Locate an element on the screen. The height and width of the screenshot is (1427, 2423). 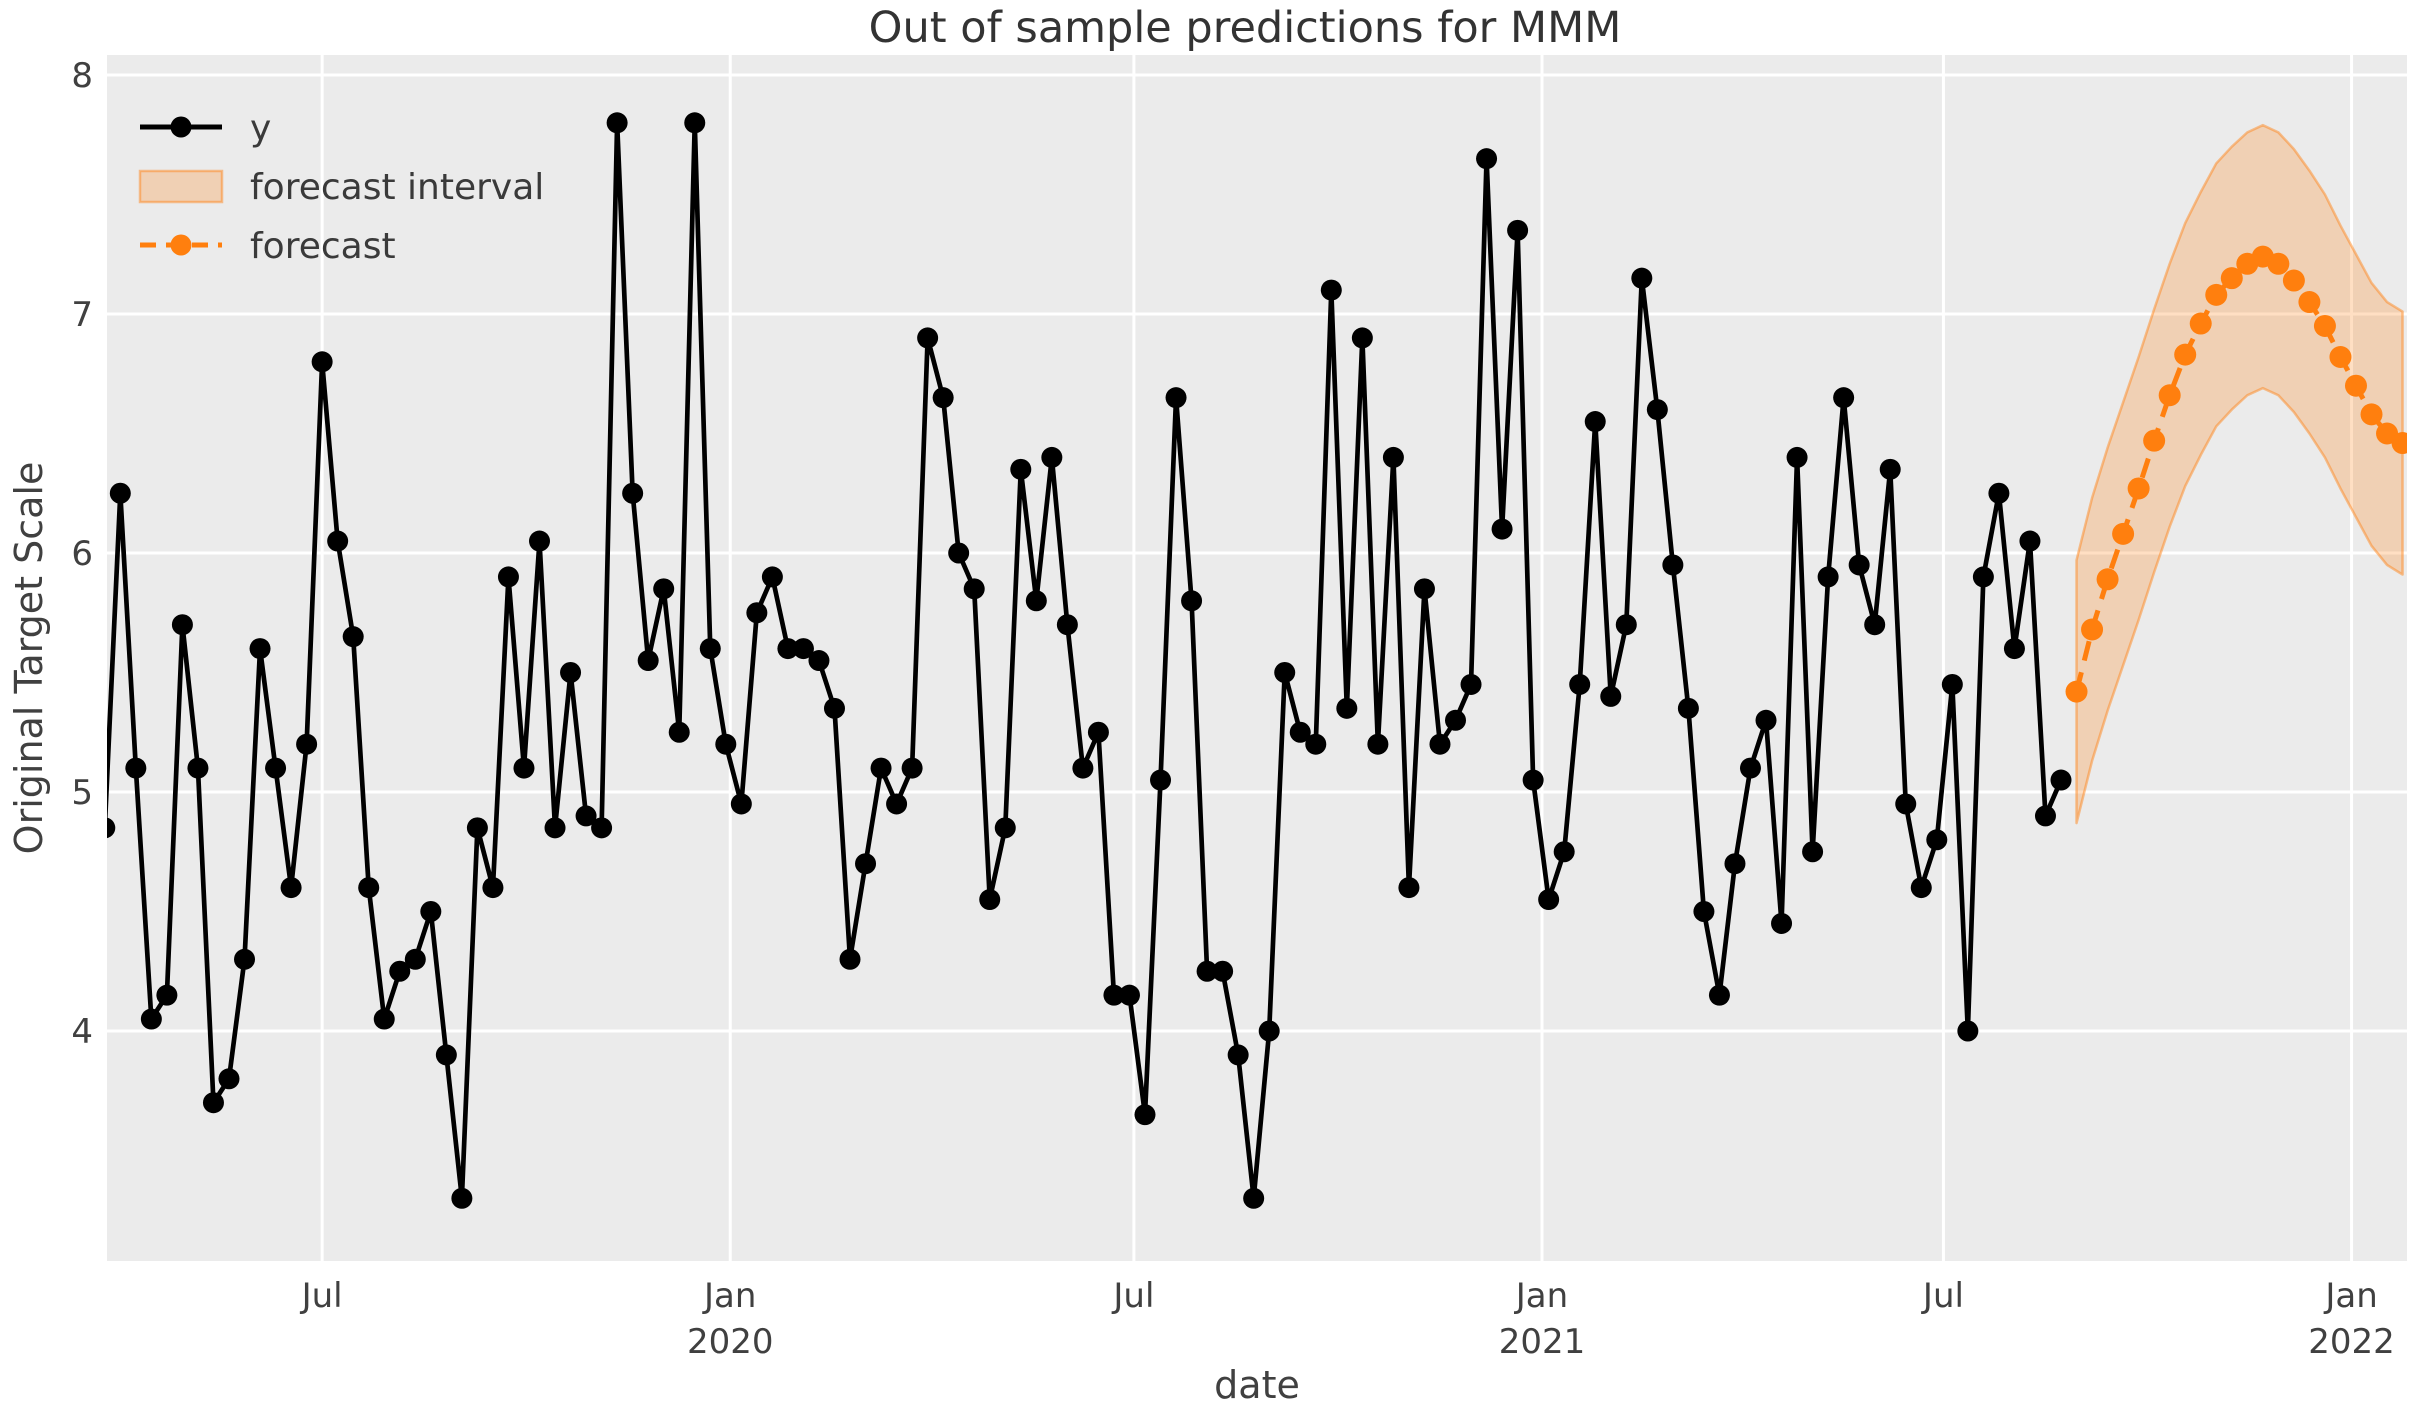
y-tick-label: 6 is located at coordinates (82, 554).